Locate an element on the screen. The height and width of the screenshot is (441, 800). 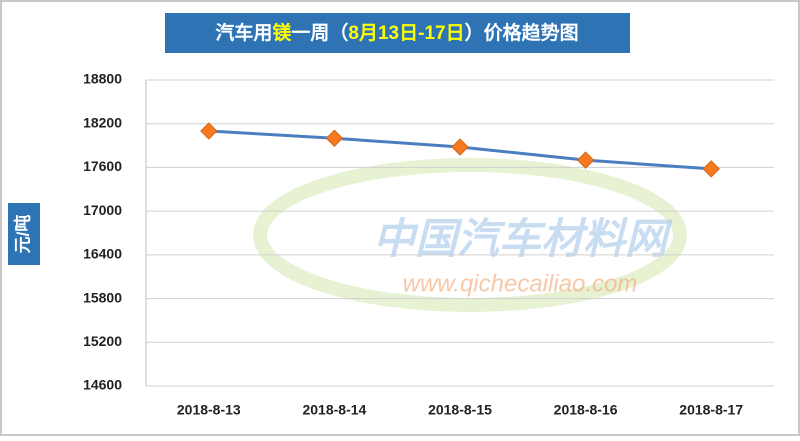
x-tick-label: 2018-8-16 is located at coordinates (586, 410).